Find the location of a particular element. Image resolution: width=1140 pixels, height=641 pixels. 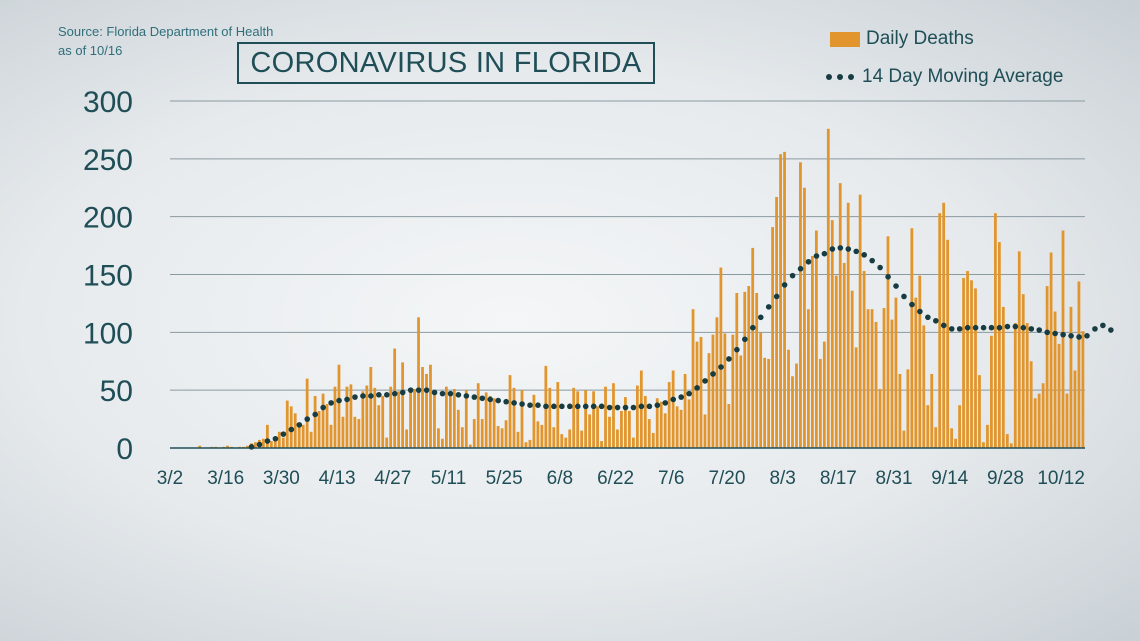

x-tick-label: 3/2 is located at coordinates (170, 478).